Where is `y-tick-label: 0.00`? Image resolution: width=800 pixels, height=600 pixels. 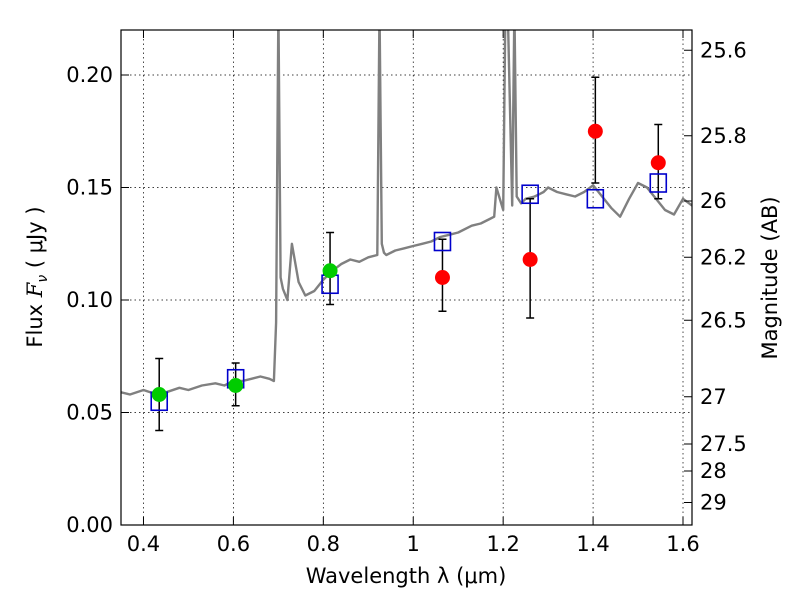
y-tick-label: 0.00 is located at coordinates (89, 525).